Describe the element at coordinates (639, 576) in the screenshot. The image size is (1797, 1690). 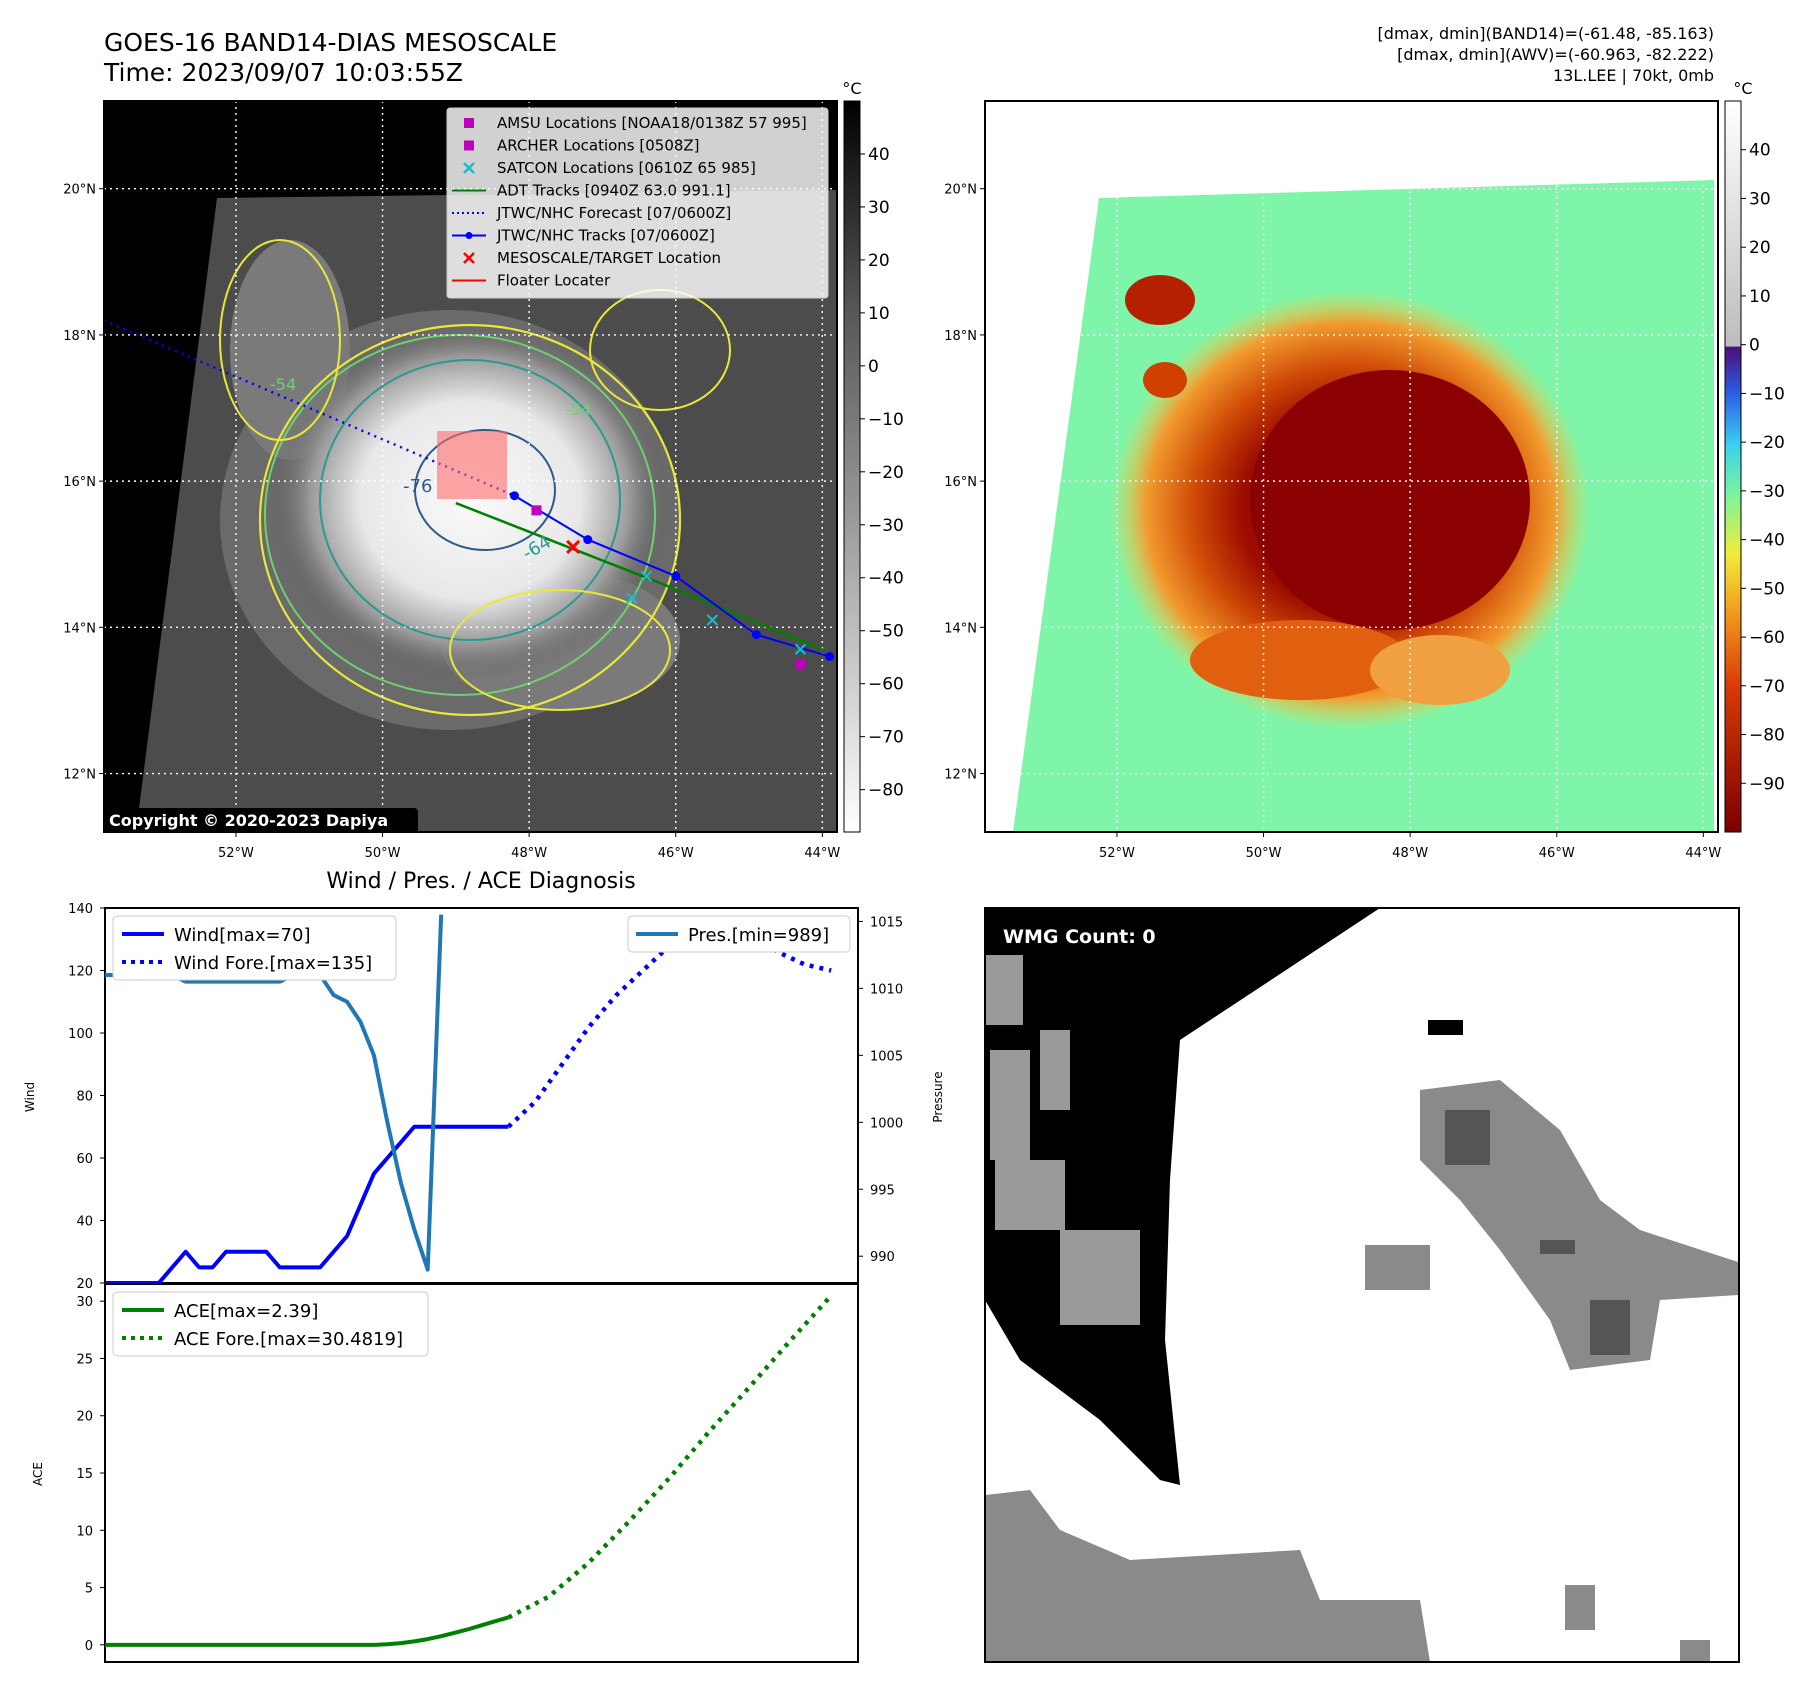
I see `adt-track` at that location.